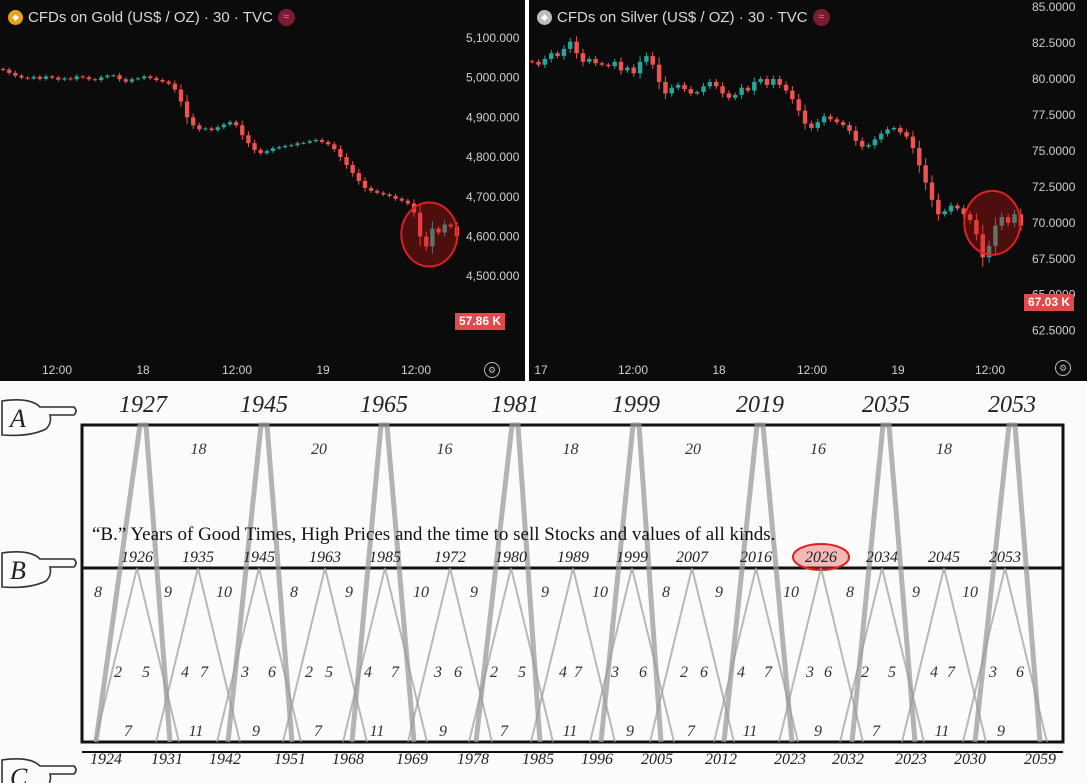 This screenshot has width=1087, height=783. What do you see at coordinates (1054, 7) in the screenshot?
I see `y-tick-label: 85.0000` at bounding box center [1054, 7].